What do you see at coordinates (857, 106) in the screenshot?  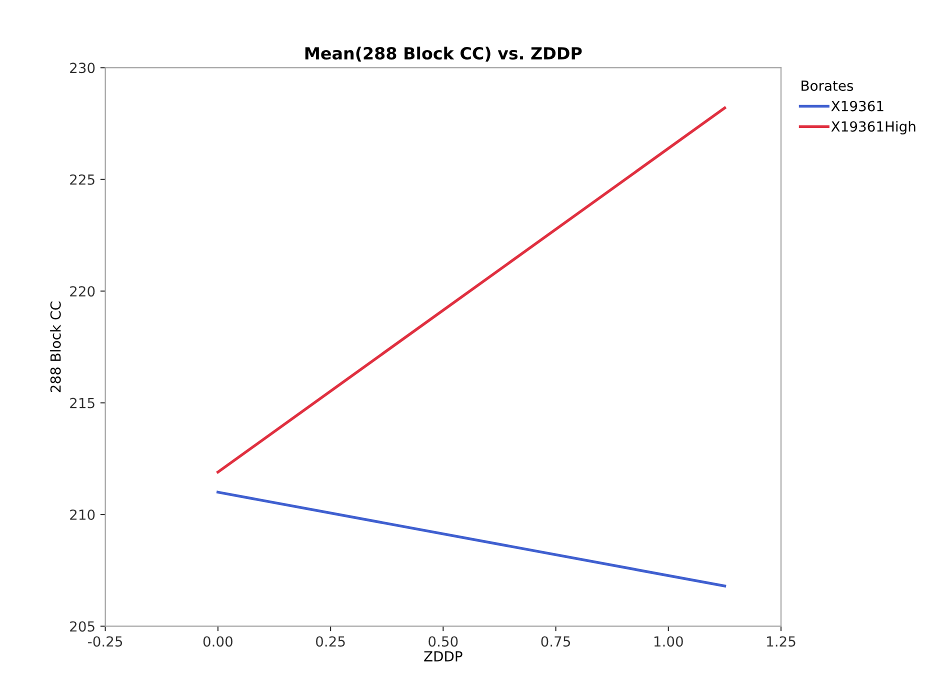 I see `legend-label: X19361` at bounding box center [857, 106].